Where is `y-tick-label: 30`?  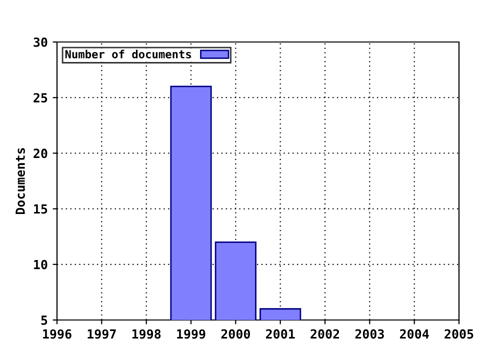
y-tick-label: 30 is located at coordinates (41, 42).